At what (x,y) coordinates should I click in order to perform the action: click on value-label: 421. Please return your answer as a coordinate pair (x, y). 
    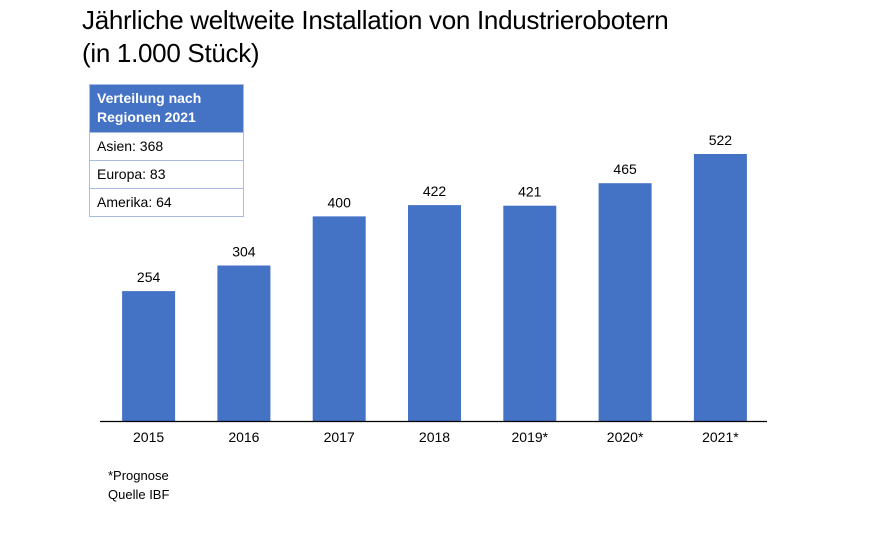
    Looking at the image, I should click on (530, 192).